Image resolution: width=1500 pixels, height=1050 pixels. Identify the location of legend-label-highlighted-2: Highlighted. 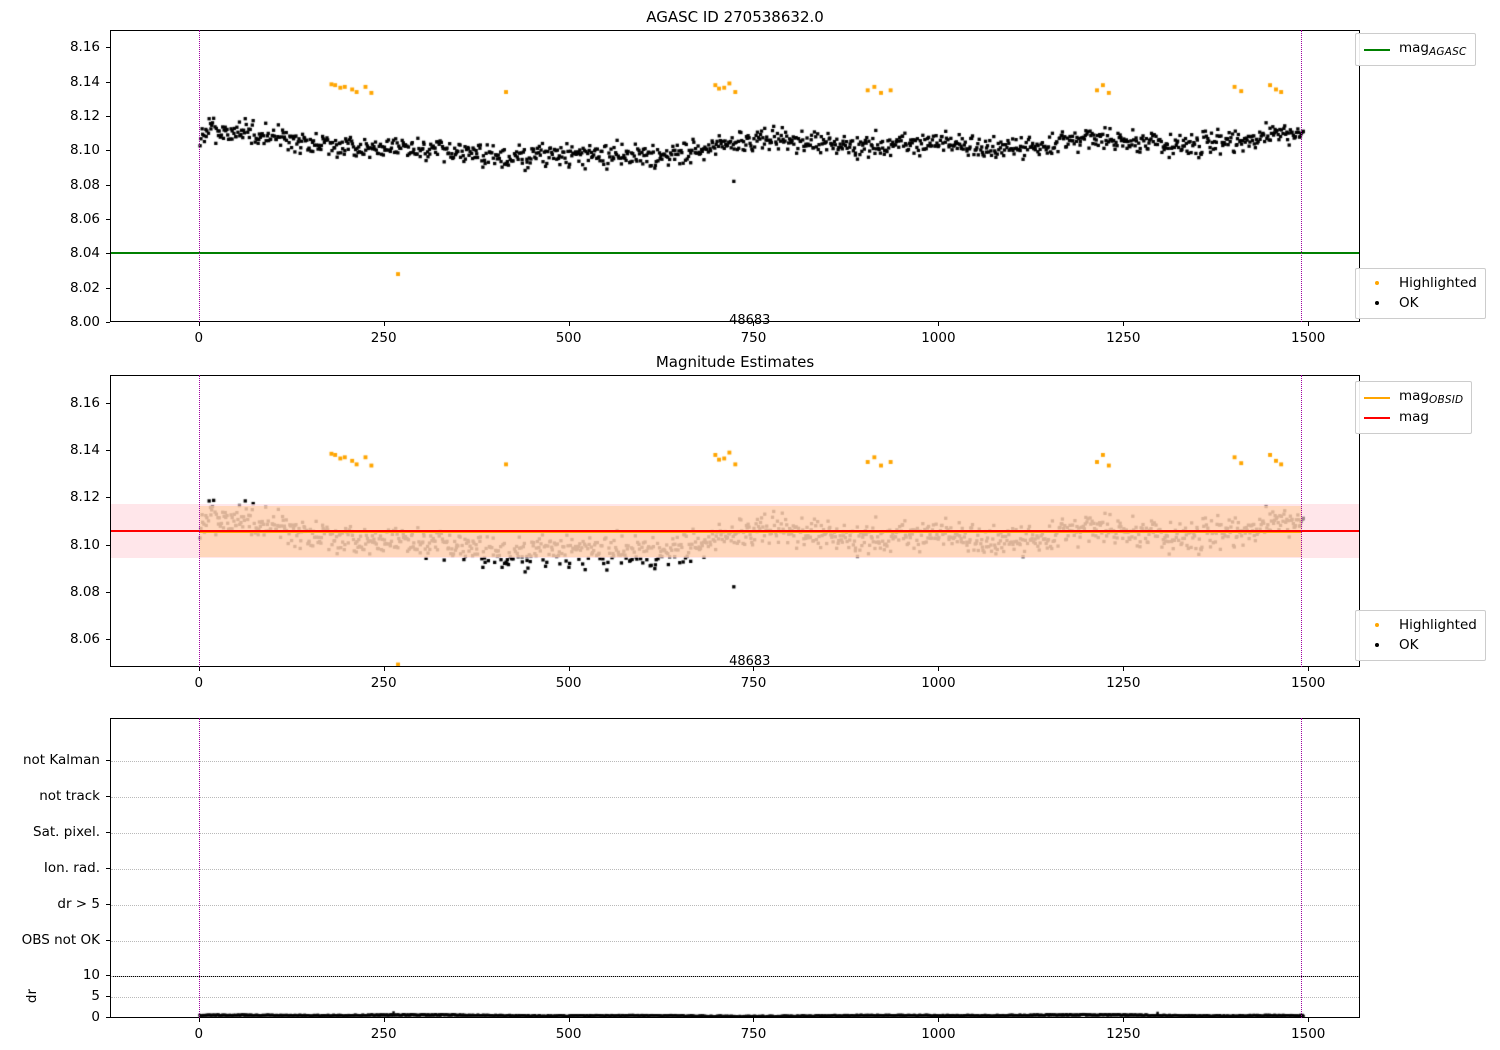
(1438, 625).